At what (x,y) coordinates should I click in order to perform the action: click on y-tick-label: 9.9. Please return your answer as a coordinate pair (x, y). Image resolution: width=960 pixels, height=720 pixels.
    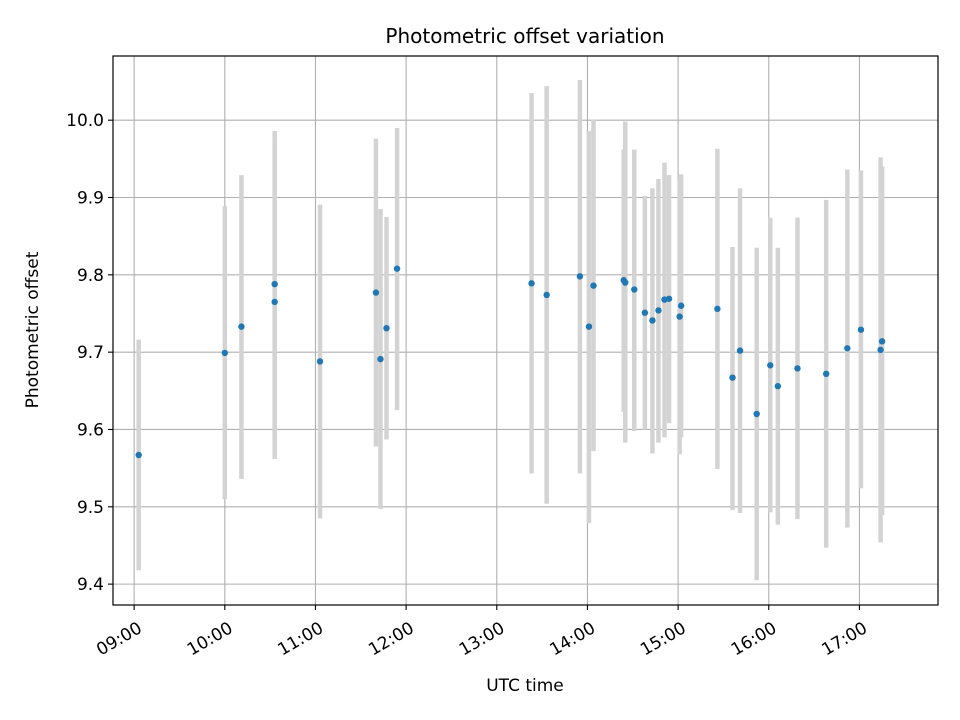
    Looking at the image, I should click on (90, 199).